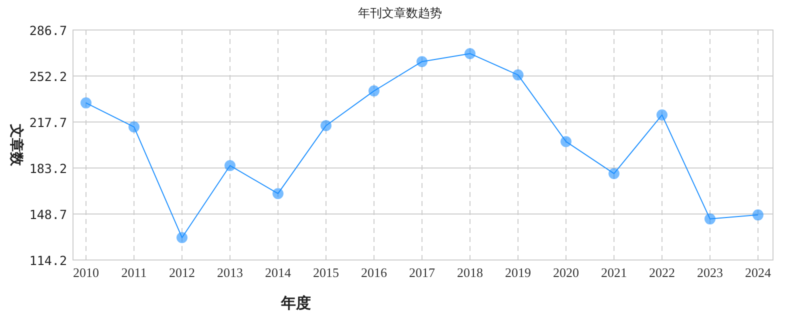 This screenshot has height=330, width=798. What do you see at coordinates (470, 272) in the screenshot?
I see `x-tick-label: 2018` at bounding box center [470, 272].